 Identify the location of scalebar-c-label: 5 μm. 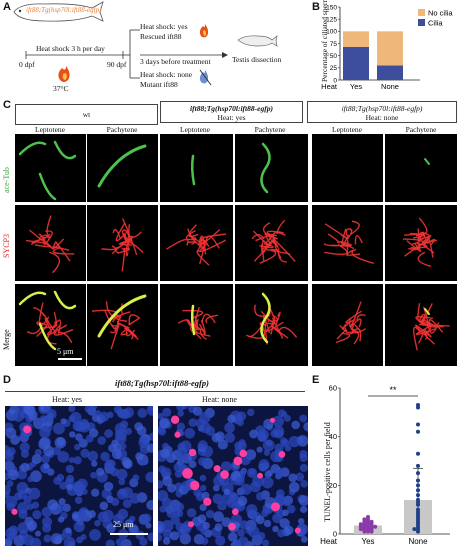
(65, 351).